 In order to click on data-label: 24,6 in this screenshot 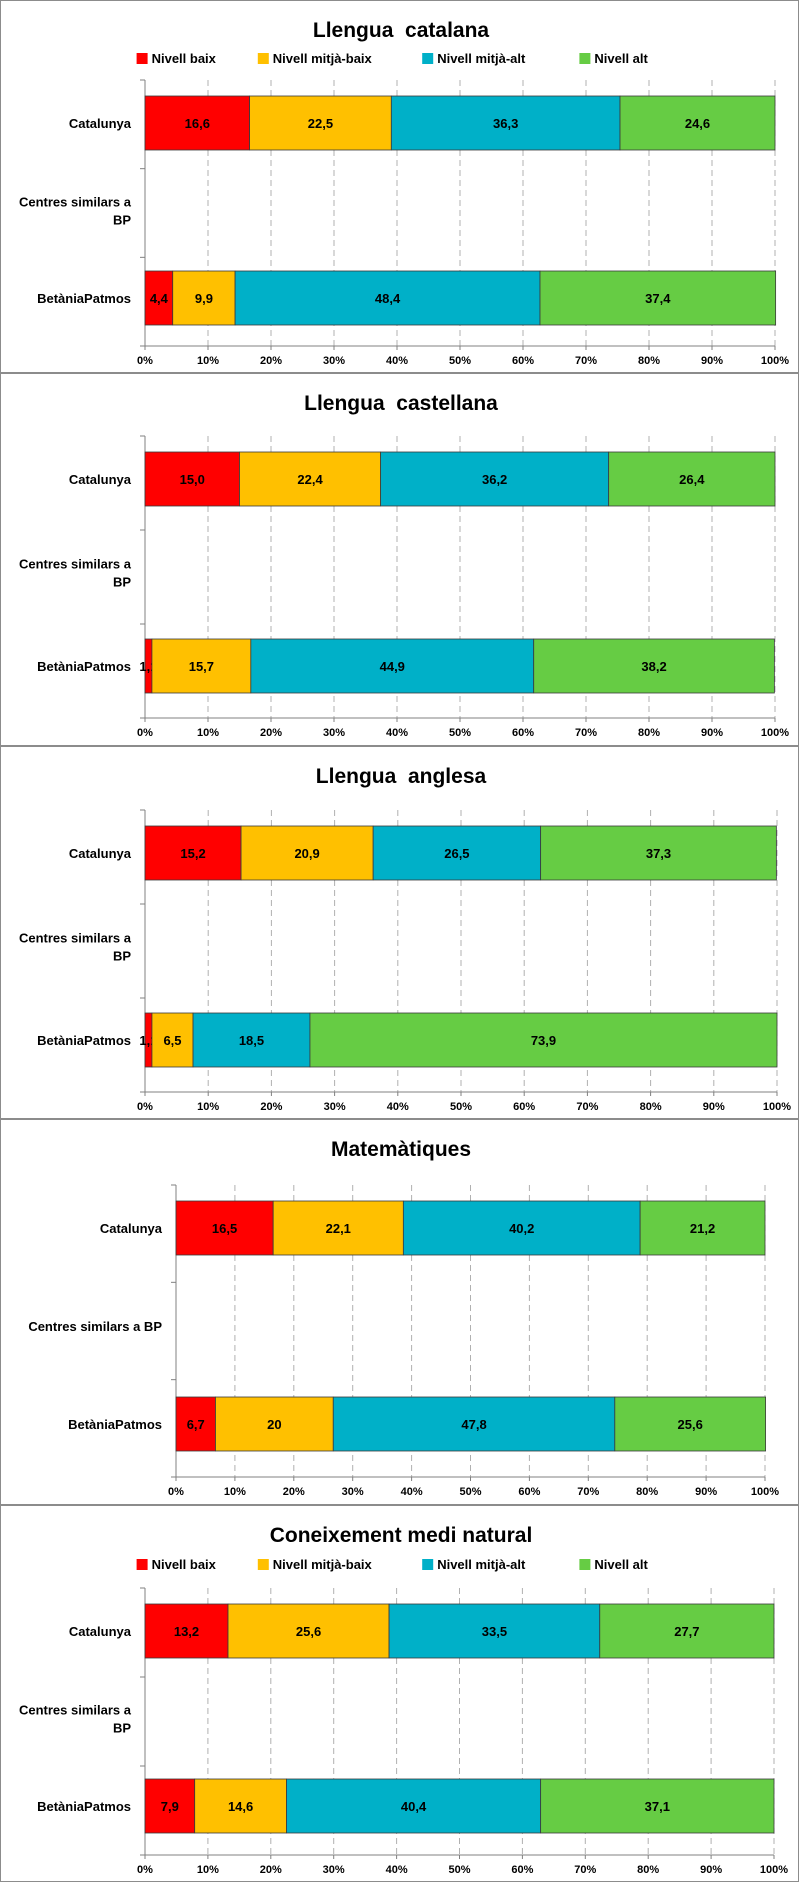, I will do `click(697, 123)`.